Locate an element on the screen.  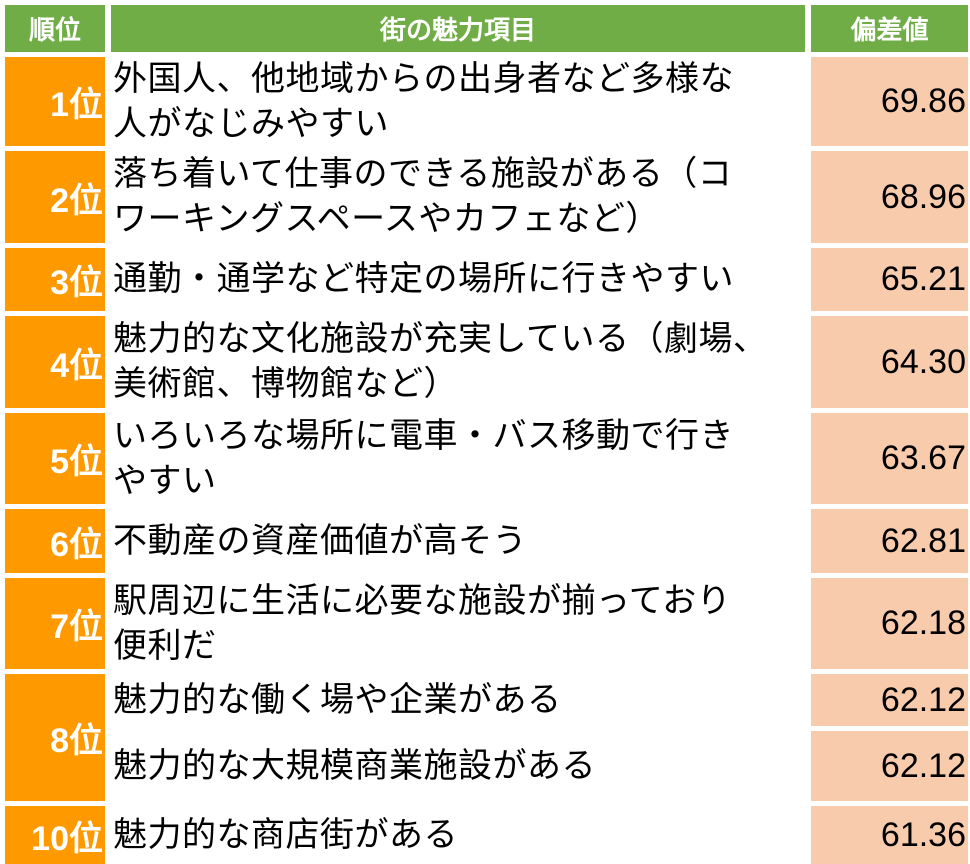
item-cell: いろいろな場所に電車・バス移動で行き やすい is located at coordinates (458, 458).